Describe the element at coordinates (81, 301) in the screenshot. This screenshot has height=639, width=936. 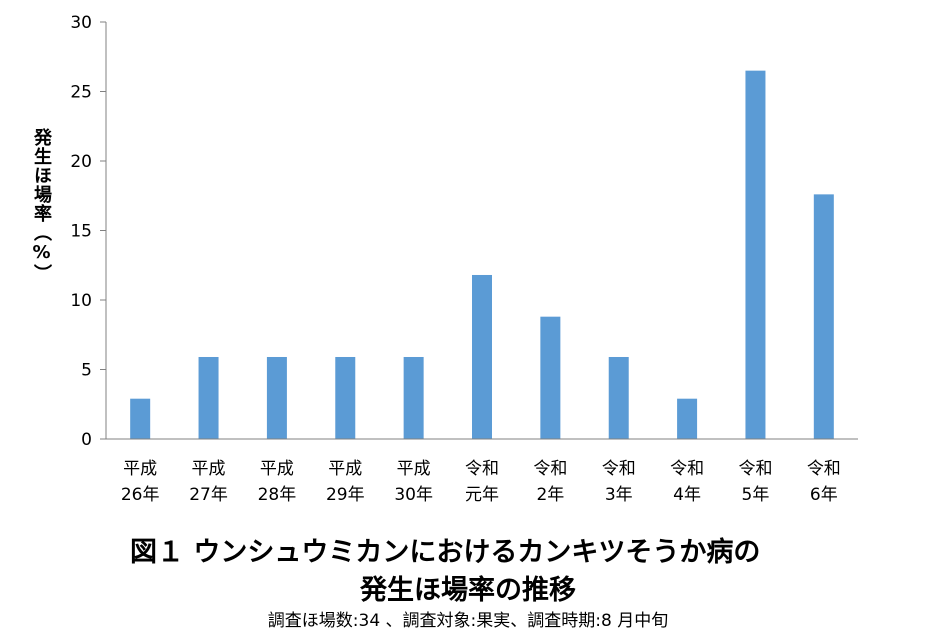
I see `y-tick-label: 10` at that location.